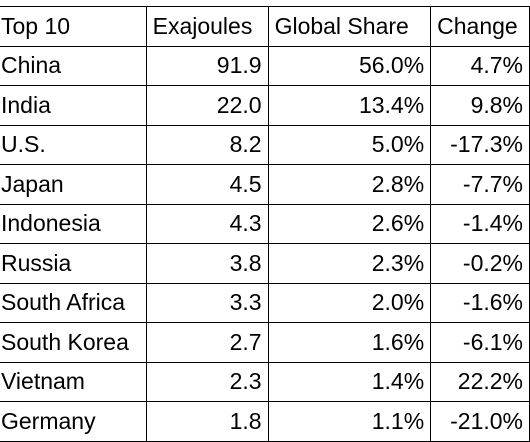 This screenshot has width=530, height=442. Describe the element at coordinates (207, 65) in the screenshot. I see `cell-exajoules: 91.9` at that location.